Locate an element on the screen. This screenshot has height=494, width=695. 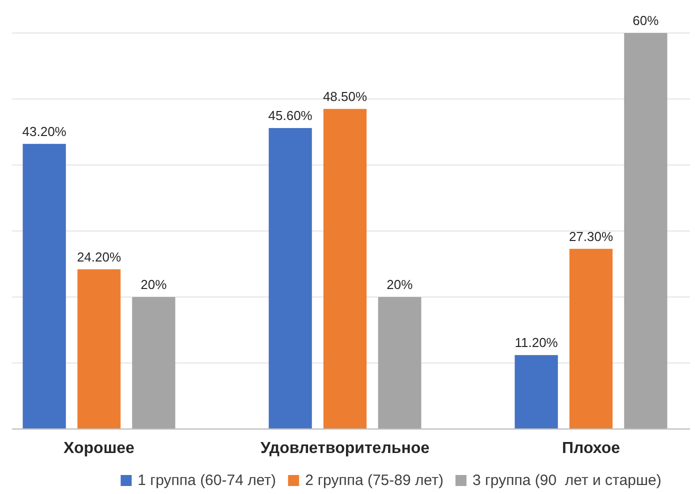
data-label: 27.30% is located at coordinates (591, 236).